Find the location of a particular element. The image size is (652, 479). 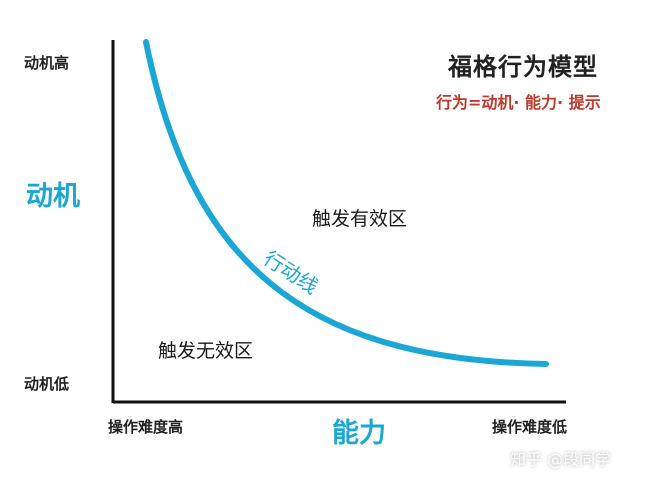

region-above-label: 触发有效区 is located at coordinates (360, 219).